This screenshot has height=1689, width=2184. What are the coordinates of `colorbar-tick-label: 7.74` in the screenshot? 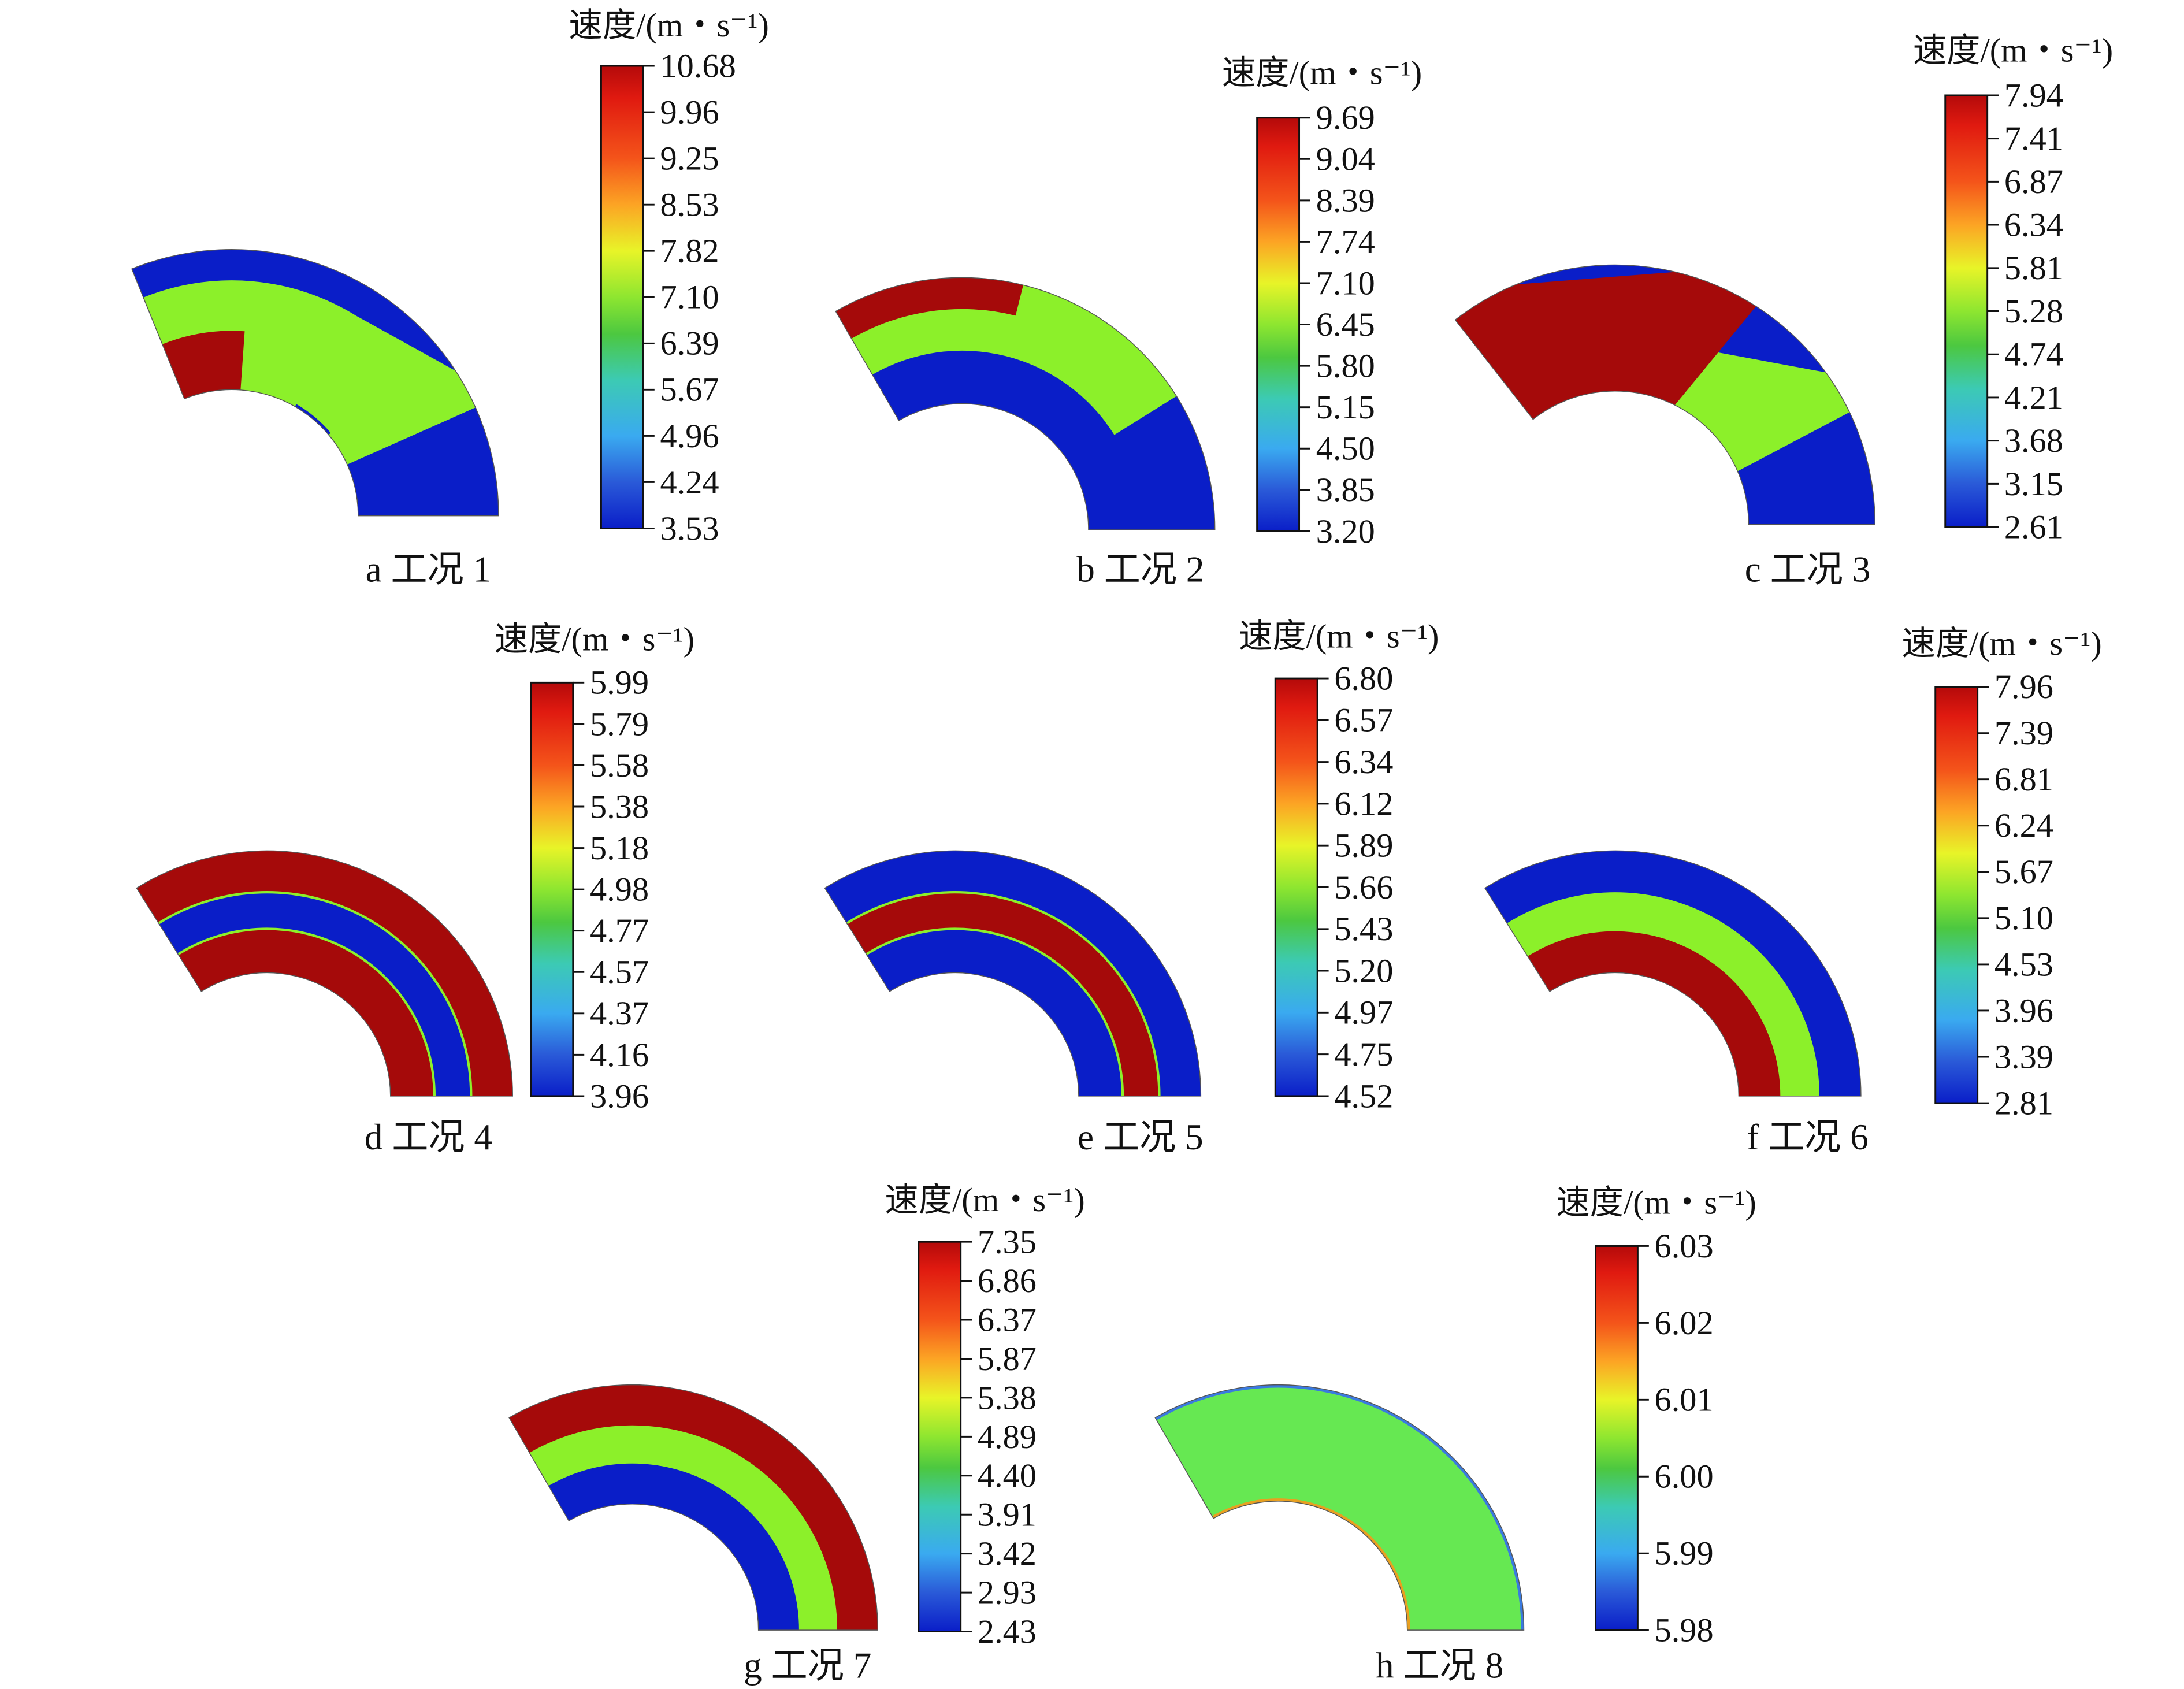 It's located at (1345, 242).